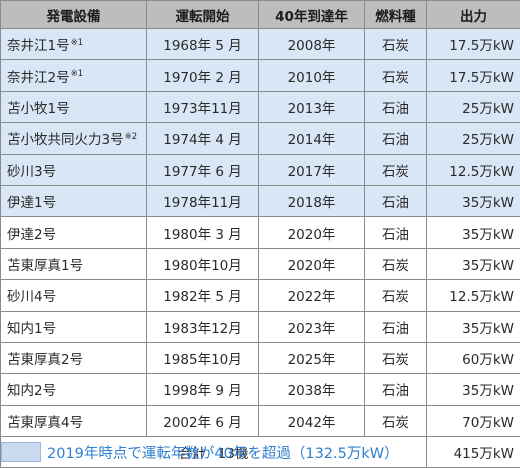 This screenshot has height=468, width=520. What do you see at coordinates (38, 46) in the screenshot?
I see `facility-name: 奈井江1号` at bounding box center [38, 46].